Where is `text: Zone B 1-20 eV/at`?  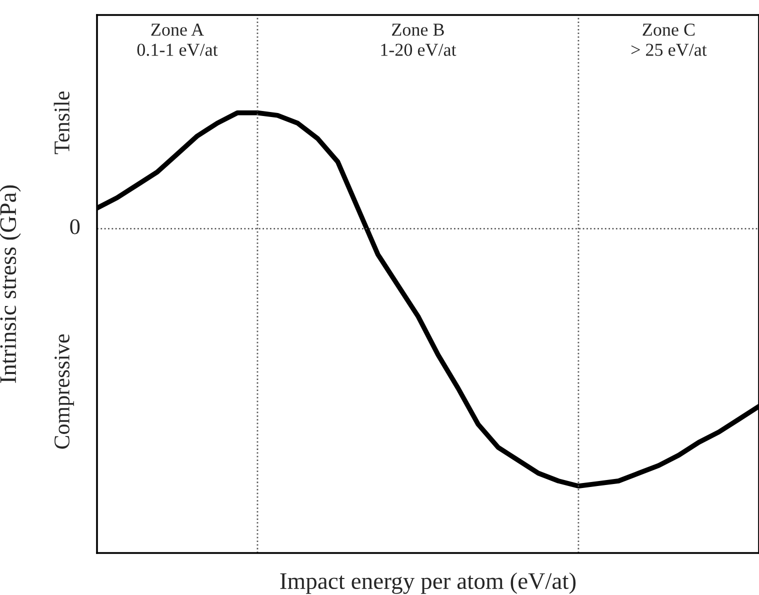 text: Zone B 1-20 eV/at is located at coordinates (418, 40).